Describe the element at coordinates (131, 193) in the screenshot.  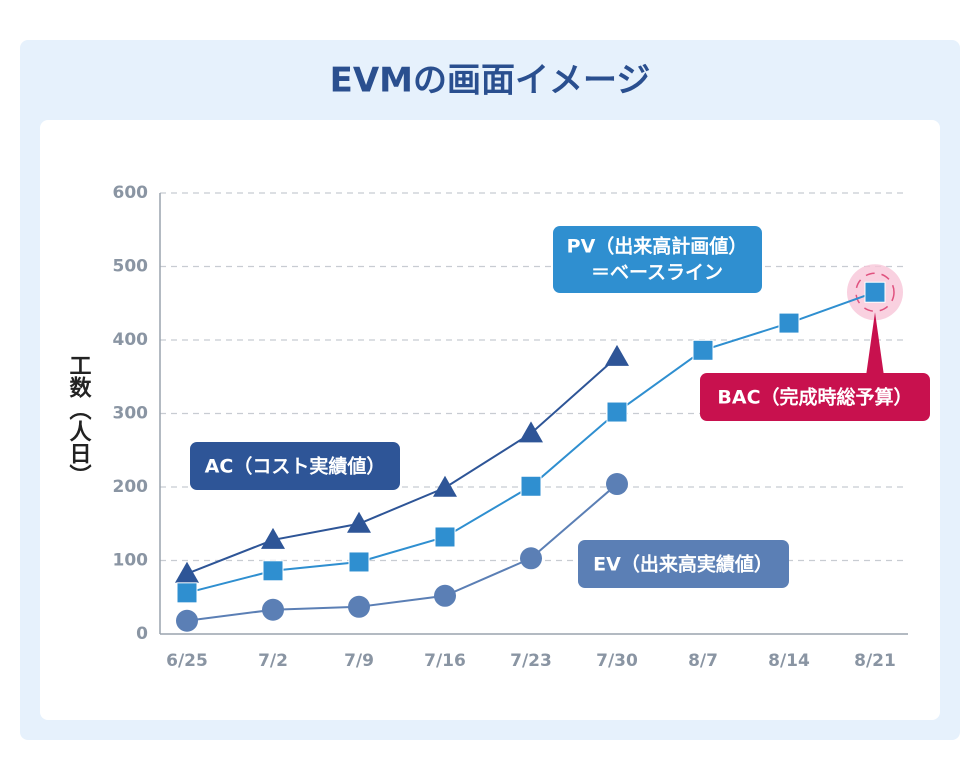
I see `y-tick-label: 600` at that location.